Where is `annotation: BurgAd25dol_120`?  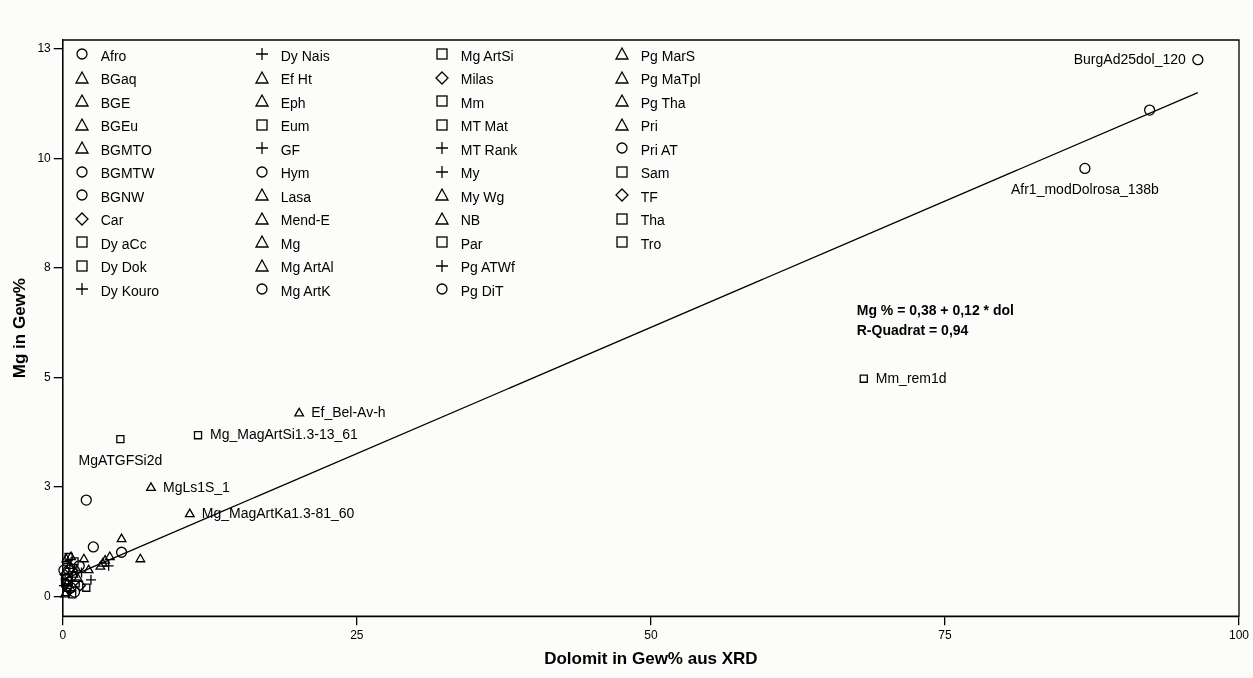
annotation: BurgAd25dol_120 is located at coordinates (1130, 58).